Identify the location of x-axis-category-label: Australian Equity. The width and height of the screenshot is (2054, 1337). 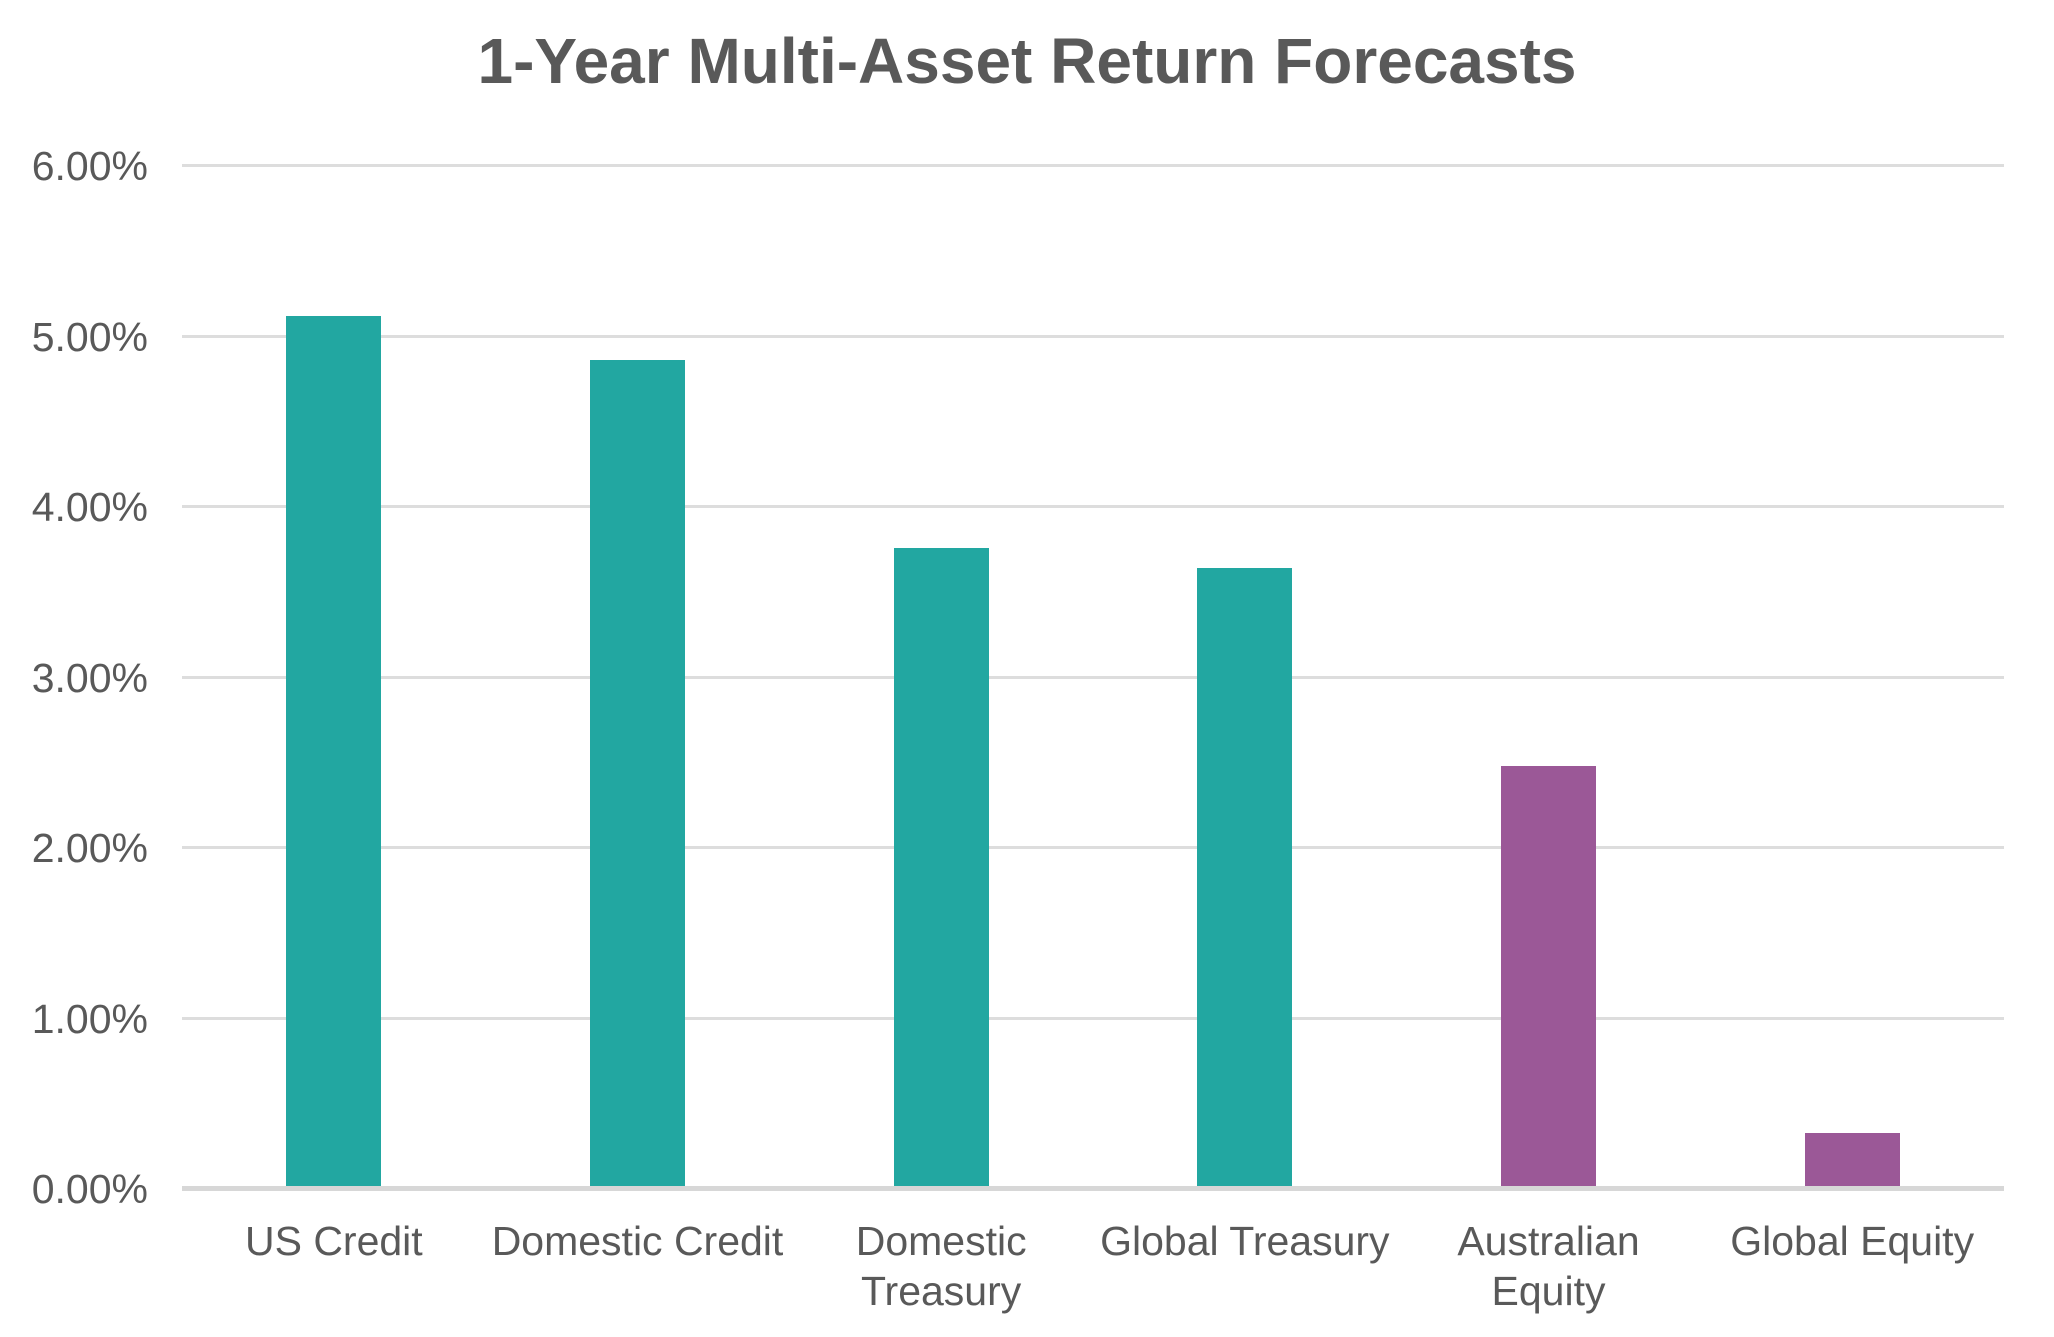
(1548, 1266).